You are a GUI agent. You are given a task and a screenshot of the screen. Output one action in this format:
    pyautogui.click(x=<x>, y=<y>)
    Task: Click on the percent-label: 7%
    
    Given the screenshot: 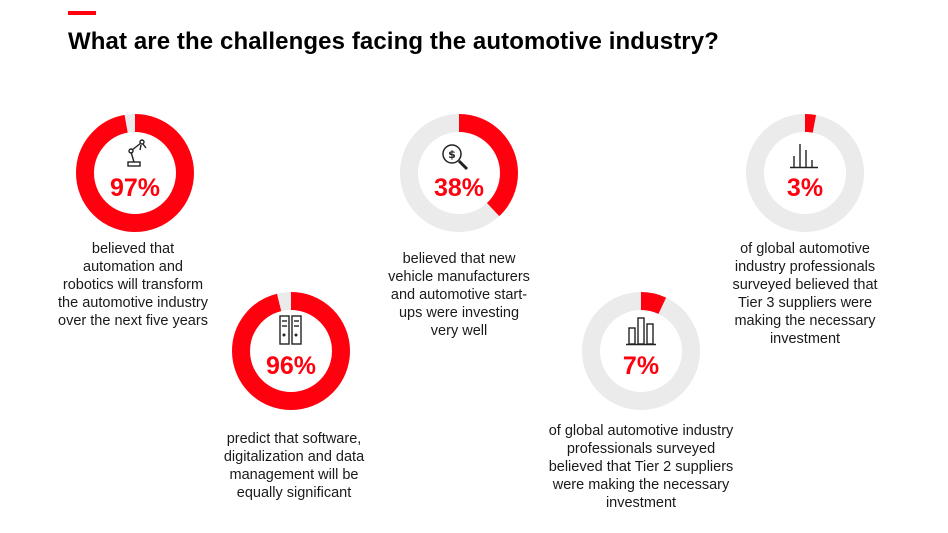 What is the action you would take?
    pyautogui.click(x=641, y=366)
    